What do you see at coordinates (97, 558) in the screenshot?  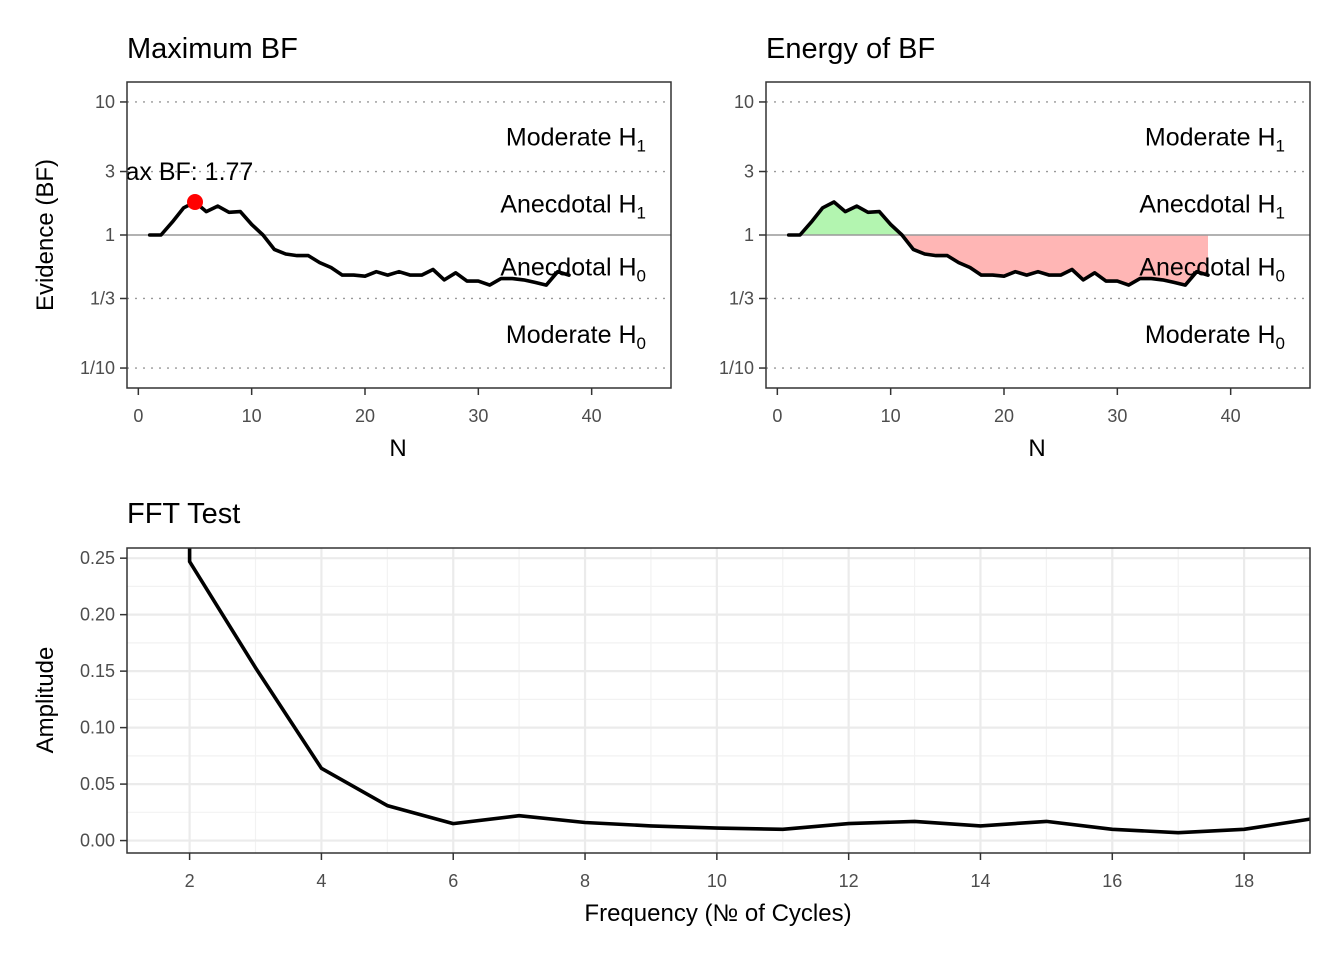 I see `y-tick-label: 0.25` at bounding box center [97, 558].